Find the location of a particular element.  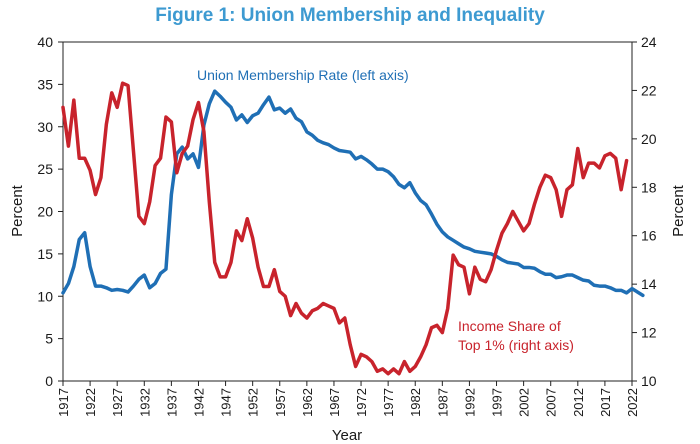

x-tick-label: 1947 is located at coordinates (226, 402).